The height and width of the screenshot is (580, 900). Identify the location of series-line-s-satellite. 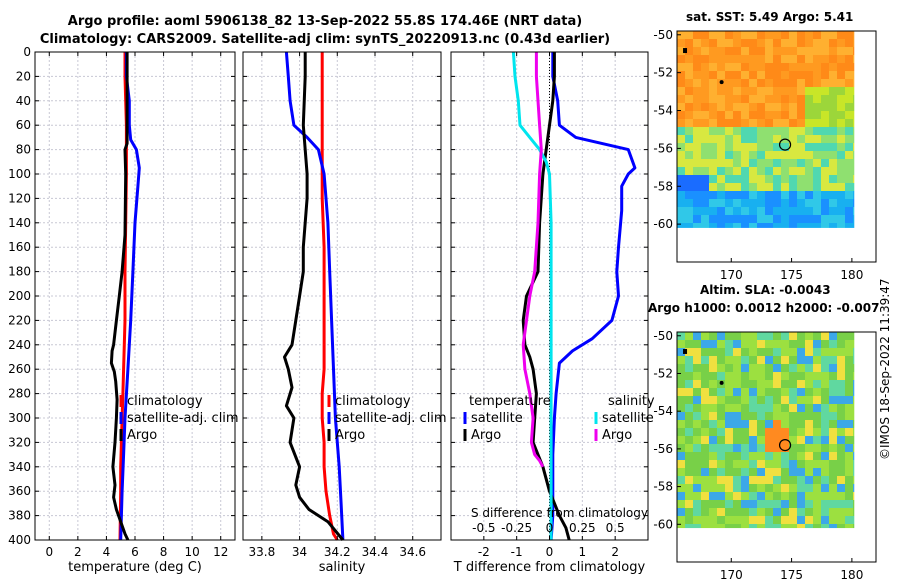
(532, 295).